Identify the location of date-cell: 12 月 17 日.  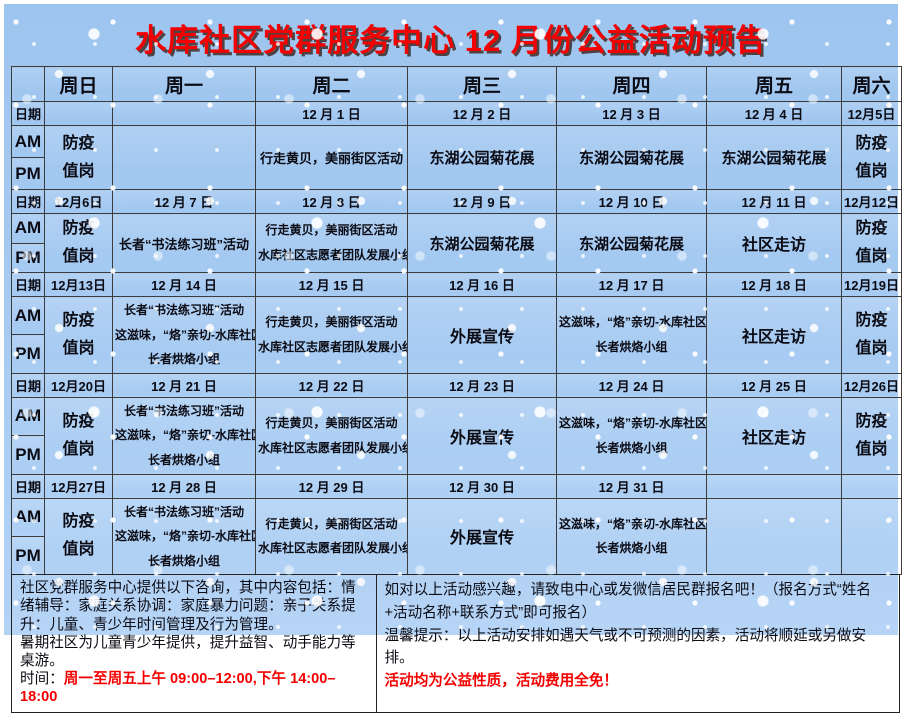
(631, 284).